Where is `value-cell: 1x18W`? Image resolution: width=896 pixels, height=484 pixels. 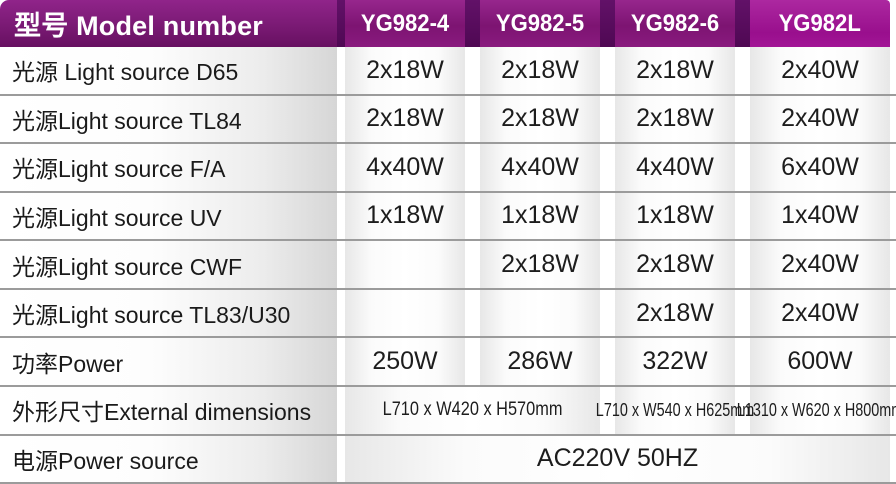 value-cell: 1x18W is located at coordinates (540, 217).